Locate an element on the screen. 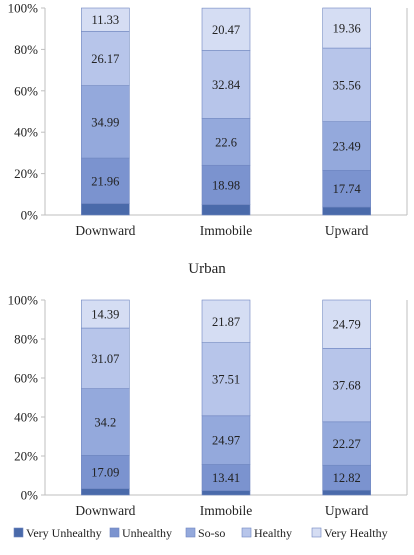 The height and width of the screenshot is (555, 414). legend-label: Healthy is located at coordinates (273, 533).